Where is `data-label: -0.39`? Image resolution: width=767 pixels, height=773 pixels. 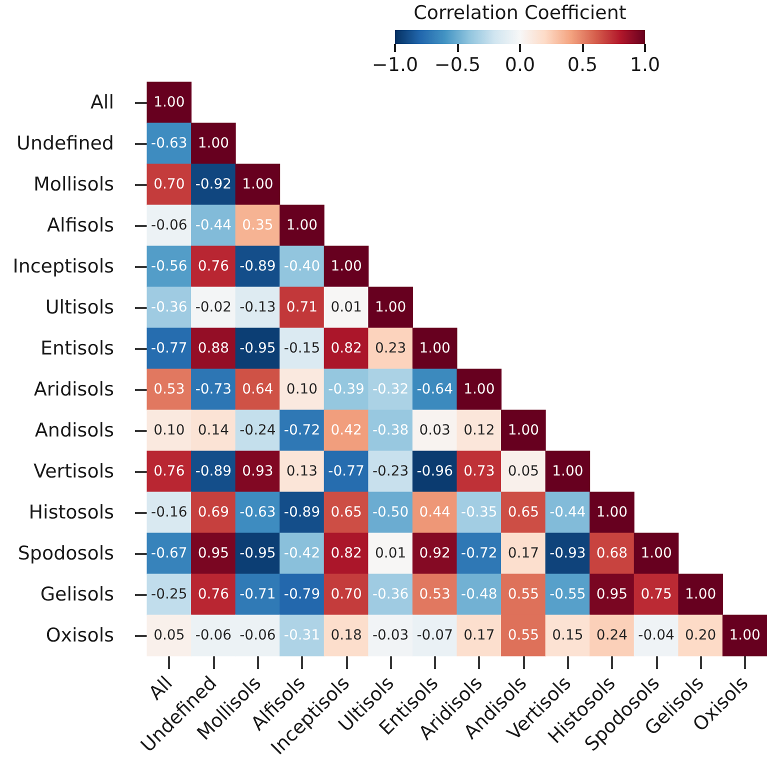
data-label: -0.39 is located at coordinates (346, 390).